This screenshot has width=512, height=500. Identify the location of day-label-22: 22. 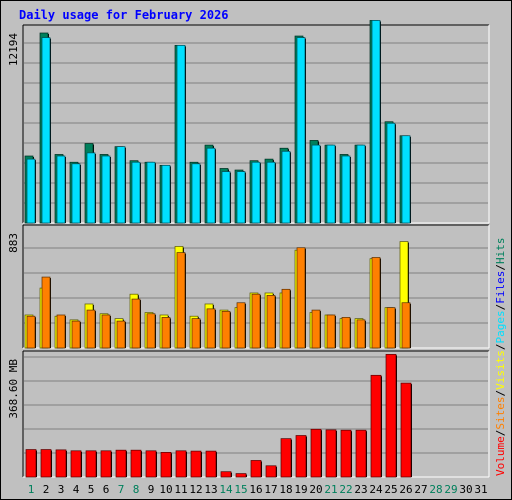
(345, 489).